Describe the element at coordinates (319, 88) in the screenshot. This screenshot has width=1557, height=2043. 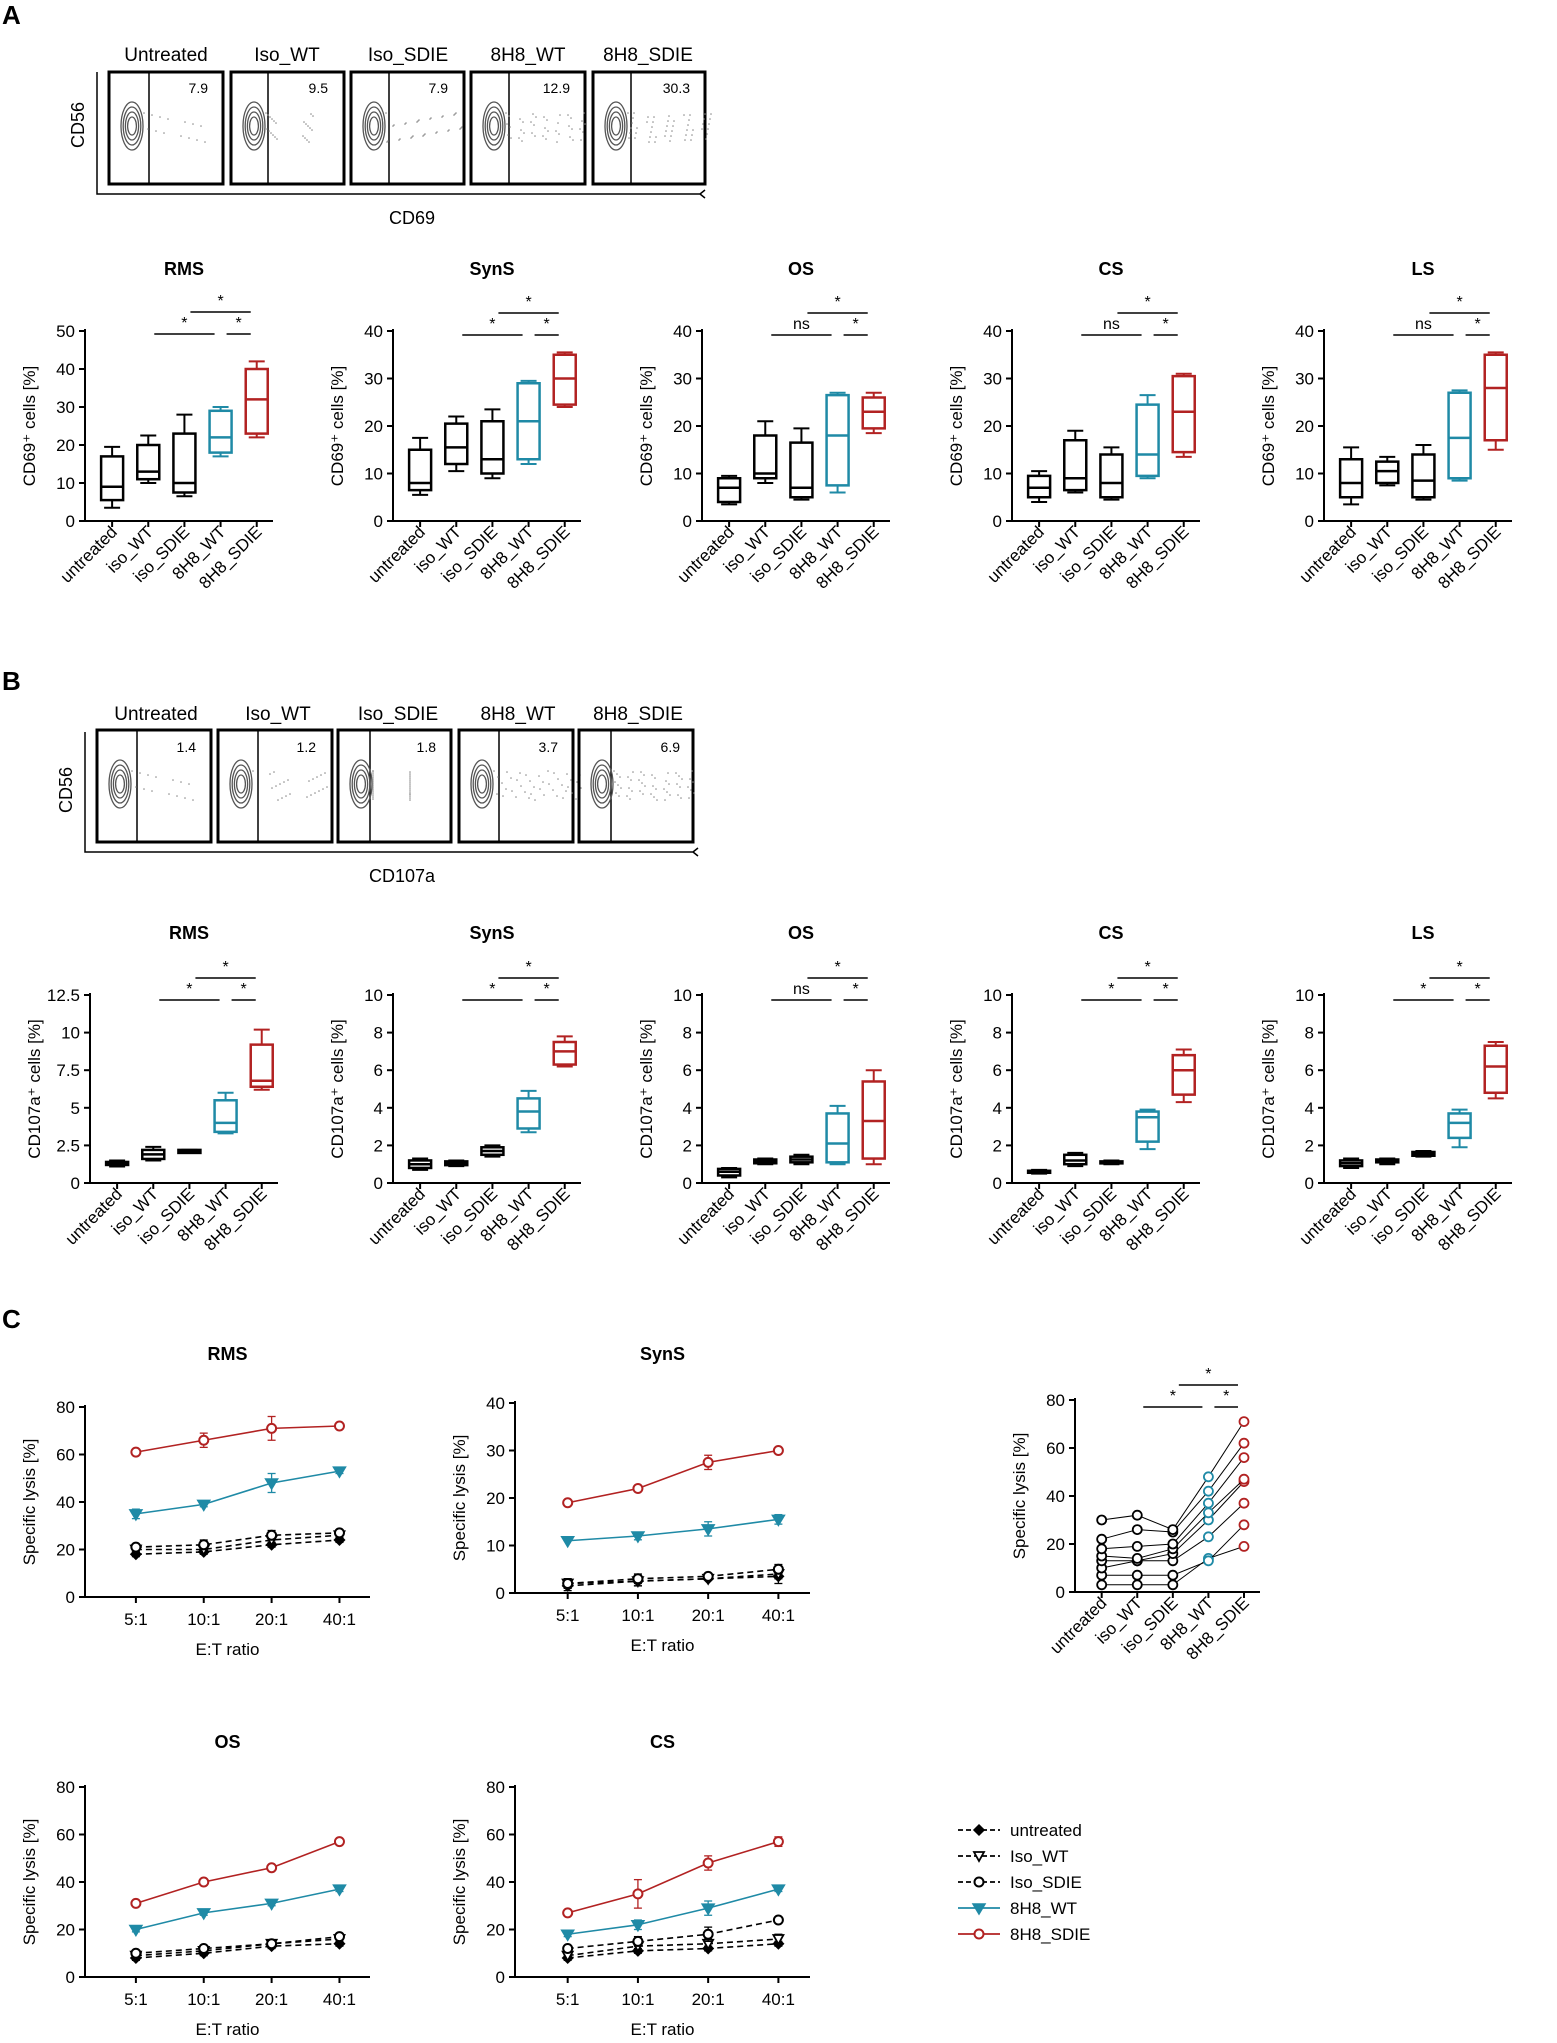
I see `flow-a-value-1: 9.5` at that location.